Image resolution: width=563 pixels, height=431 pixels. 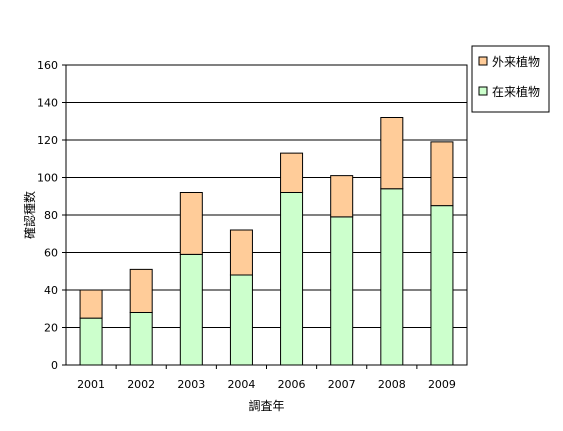 What do you see at coordinates (47, 178) in the screenshot?
I see `y-tick-label: 100` at bounding box center [47, 178].